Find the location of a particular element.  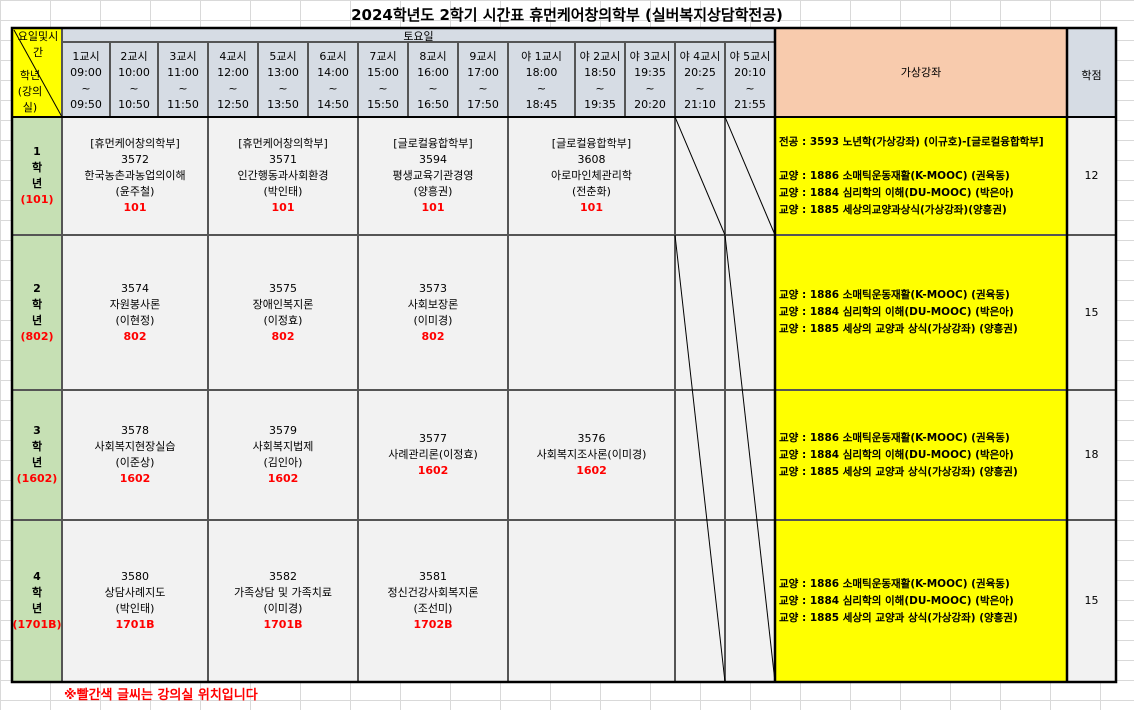

cell-text: (이준상) is located at coordinates (135, 462).